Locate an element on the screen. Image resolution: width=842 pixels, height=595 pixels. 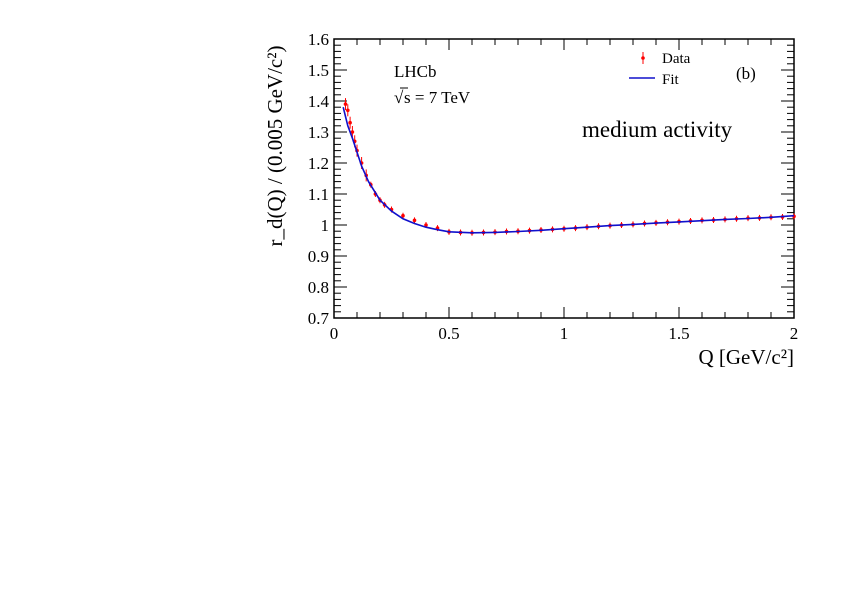
x-tick-label: 1.5 is located at coordinates (678, 333).